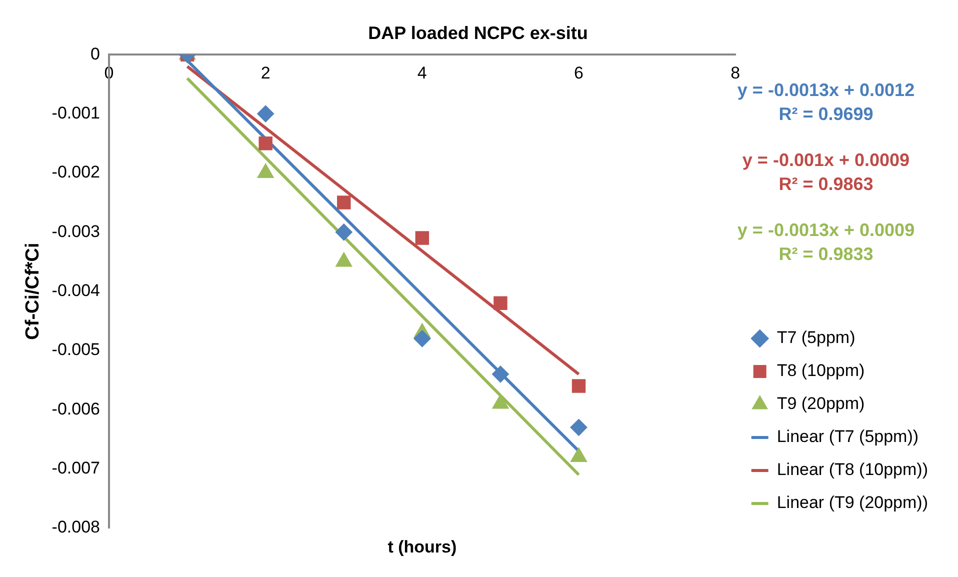 The image size is (958, 577). I want to click on legend-label: Linear (T8 (10ppm)), so click(852, 470).